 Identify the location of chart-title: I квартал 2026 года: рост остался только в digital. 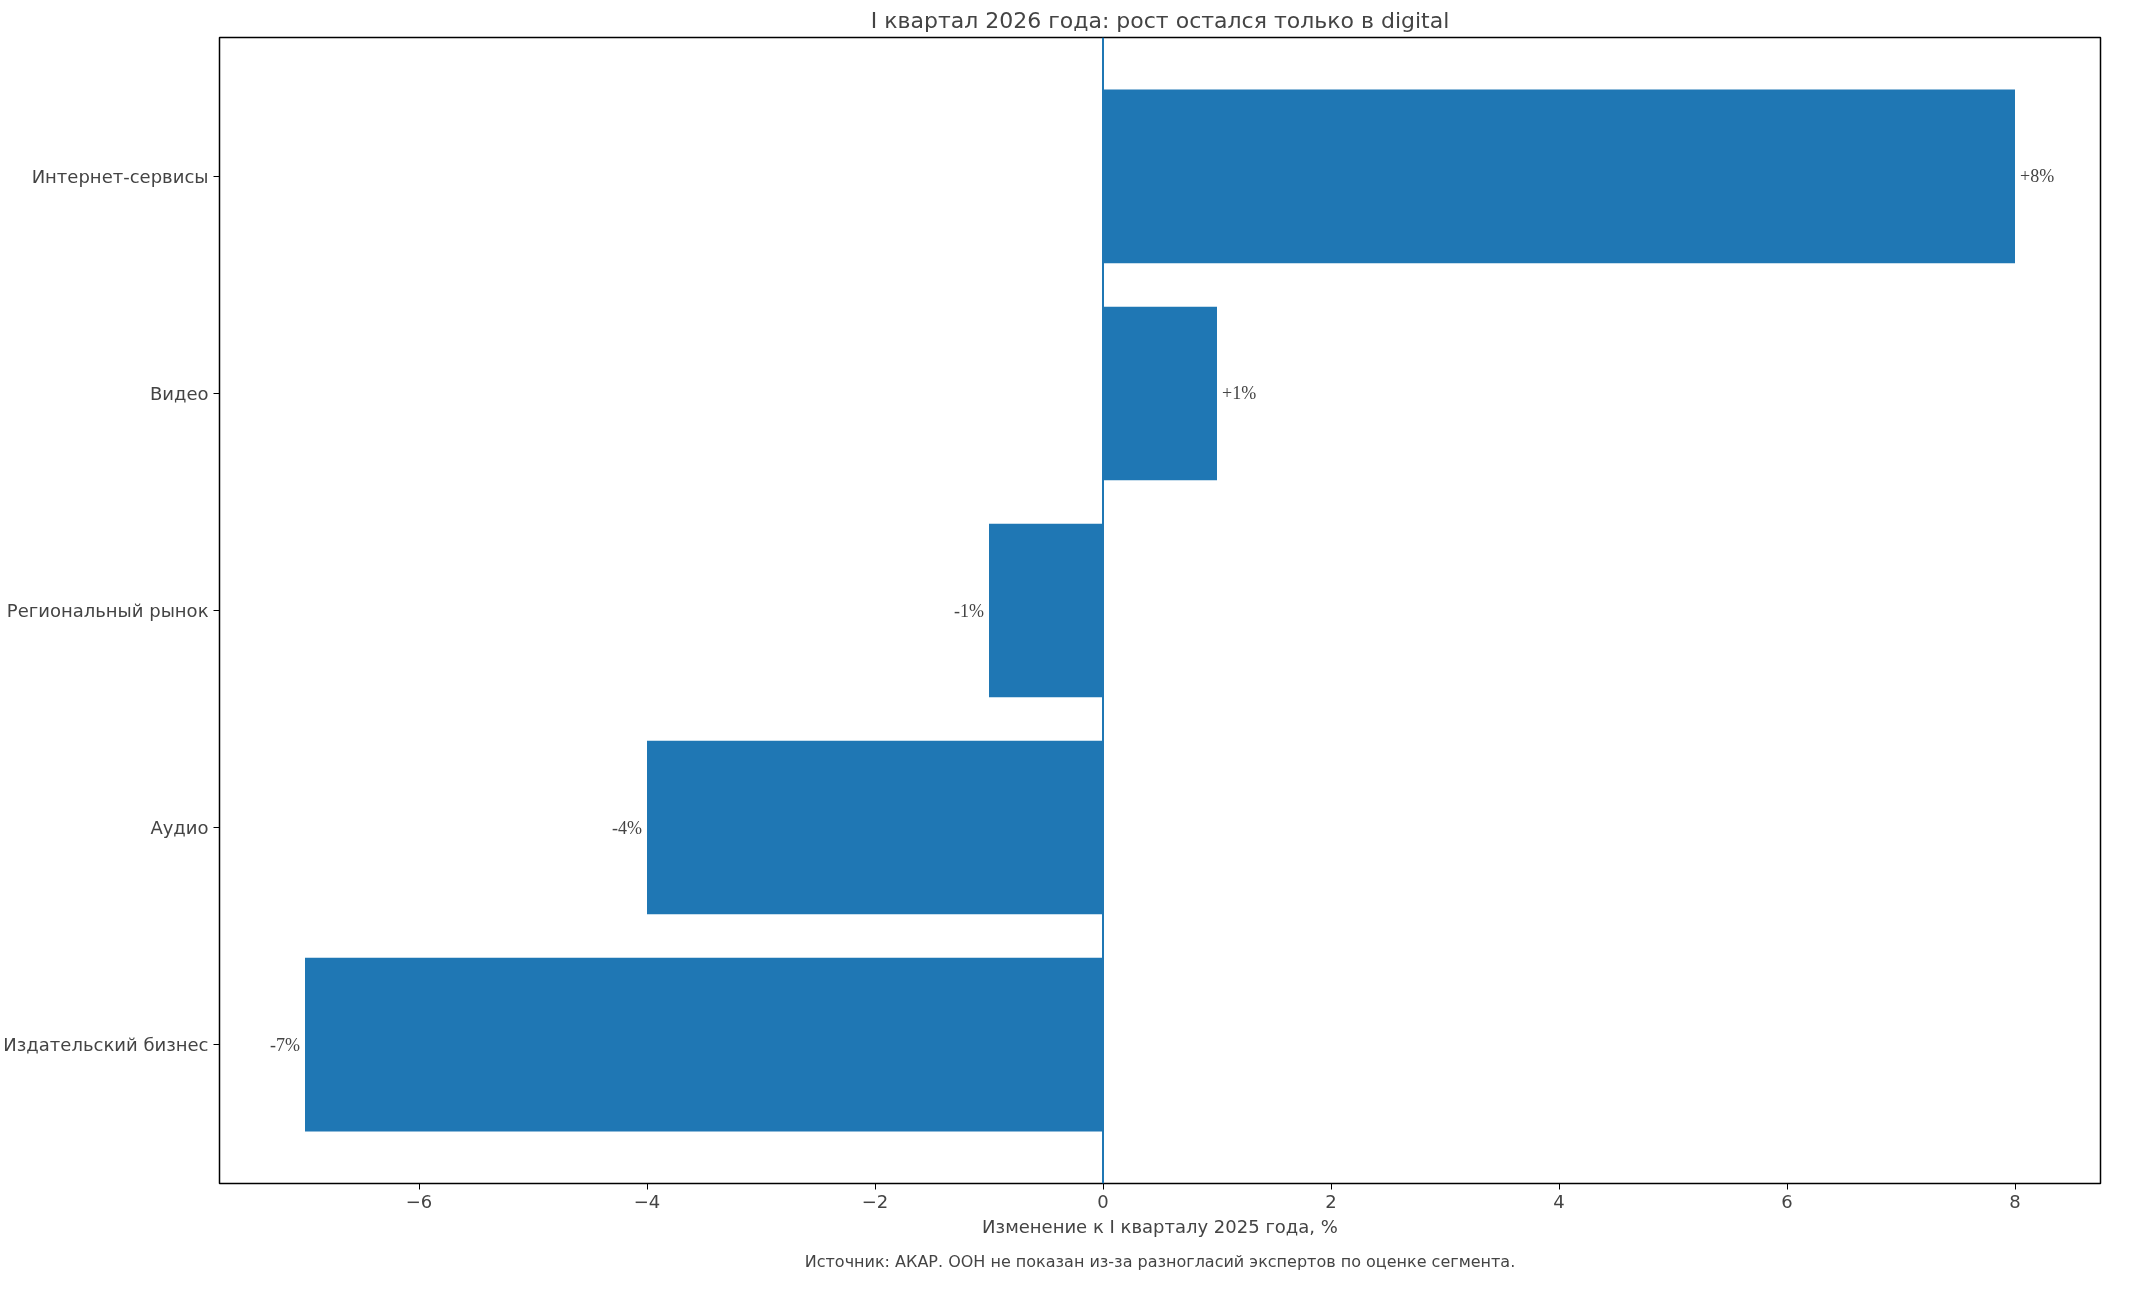
(1160, 20).